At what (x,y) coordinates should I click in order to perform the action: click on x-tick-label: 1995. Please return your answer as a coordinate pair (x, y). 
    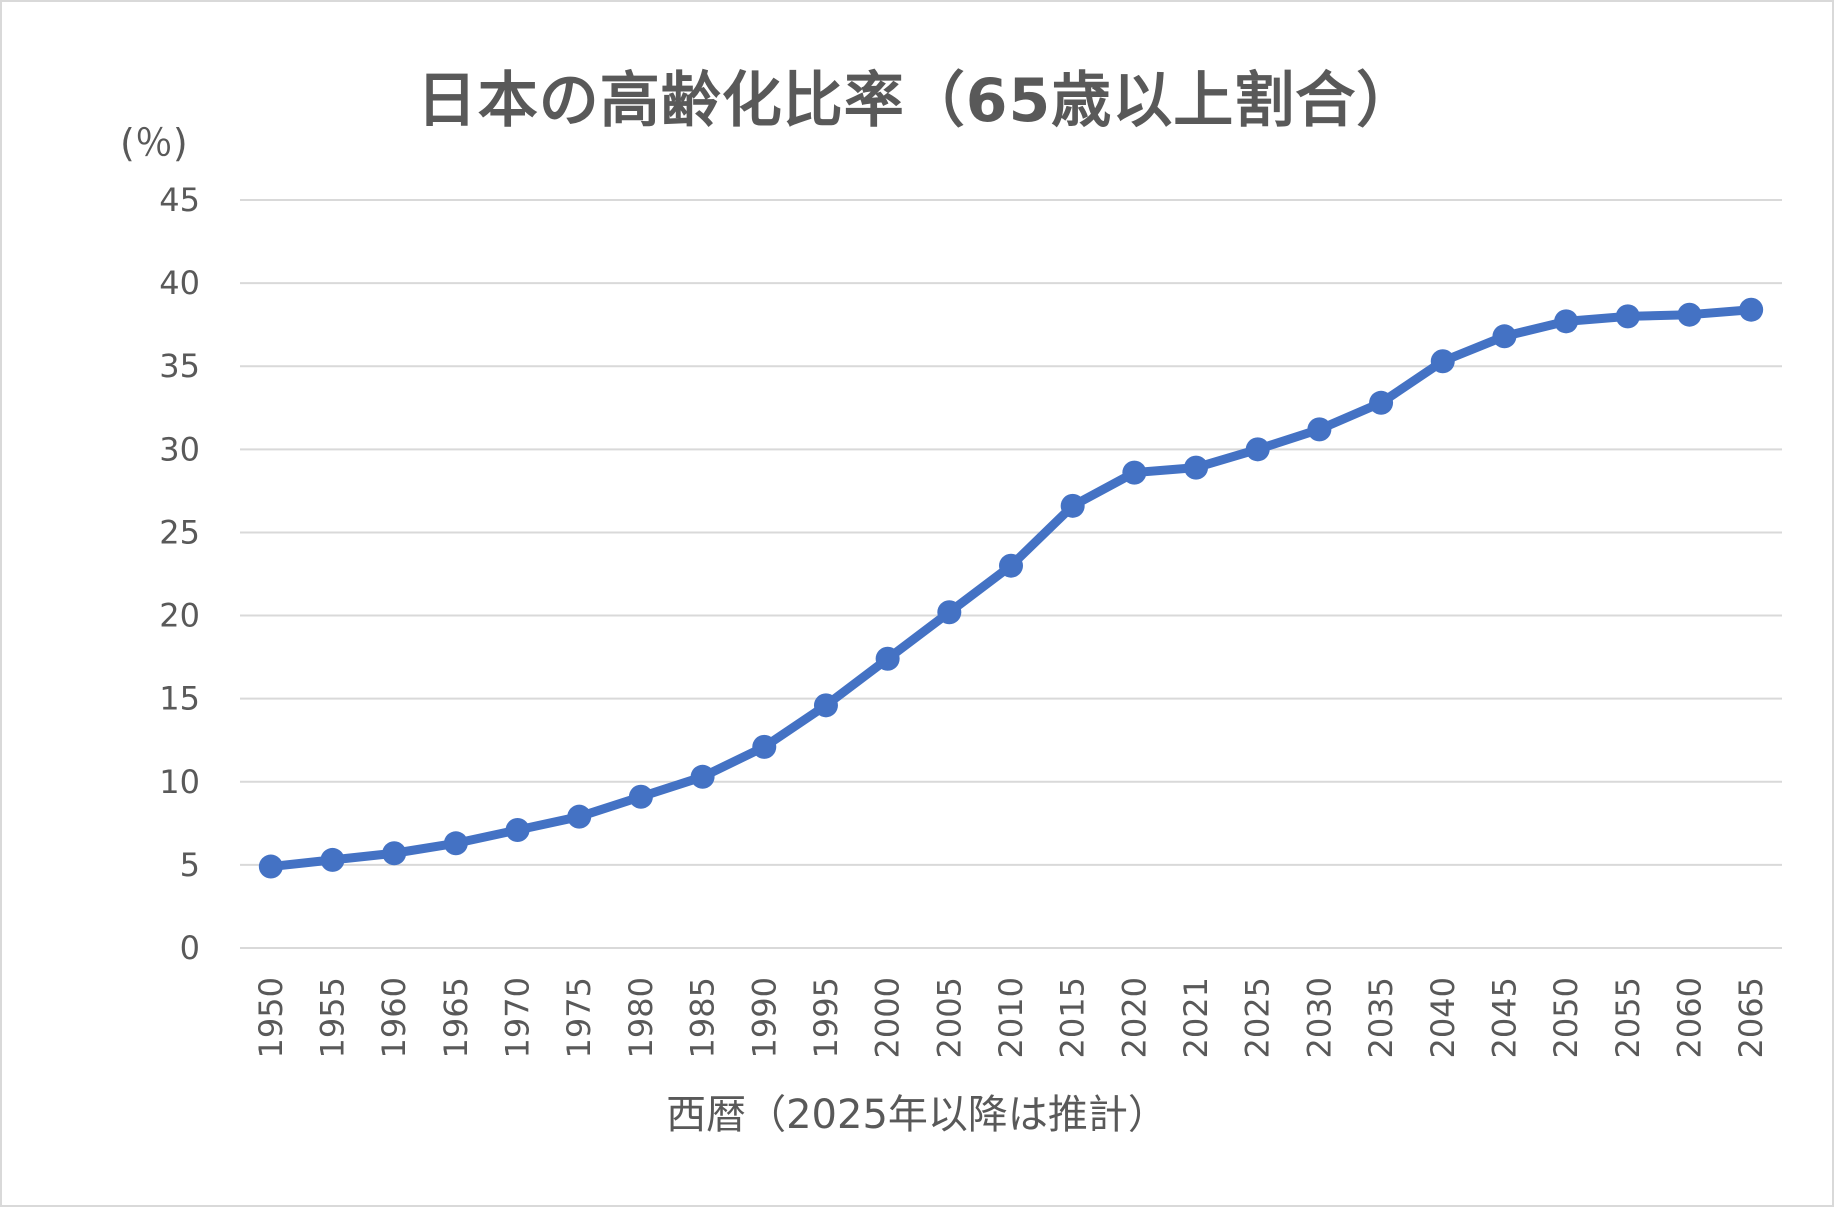
    Looking at the image, I should click on (826, 1017).